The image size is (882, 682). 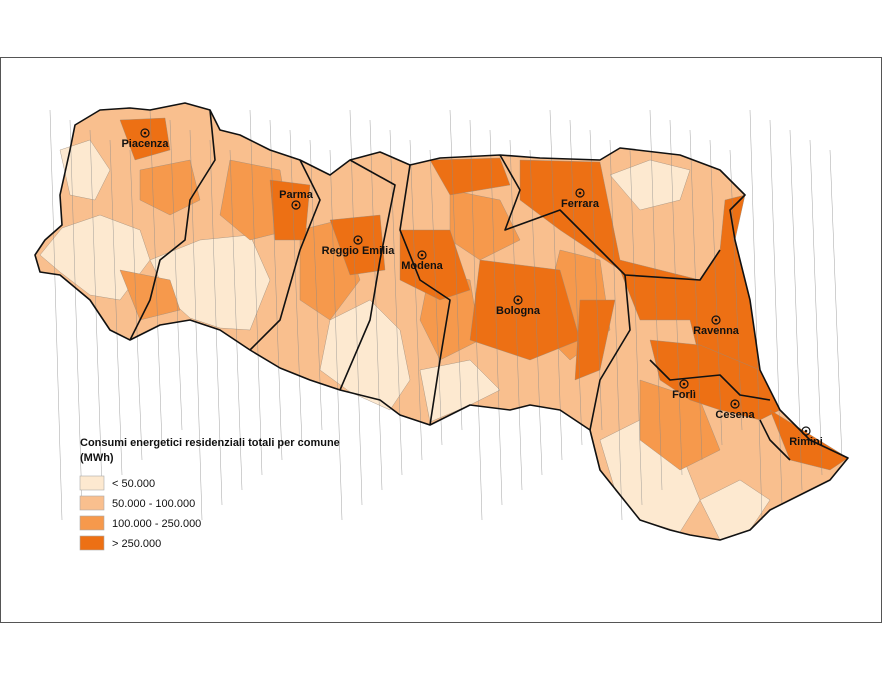 What do you see at coordinates (580, 204) in the screenshot?
I see `city-label: Ferrara` at bounding box center [580, 204].